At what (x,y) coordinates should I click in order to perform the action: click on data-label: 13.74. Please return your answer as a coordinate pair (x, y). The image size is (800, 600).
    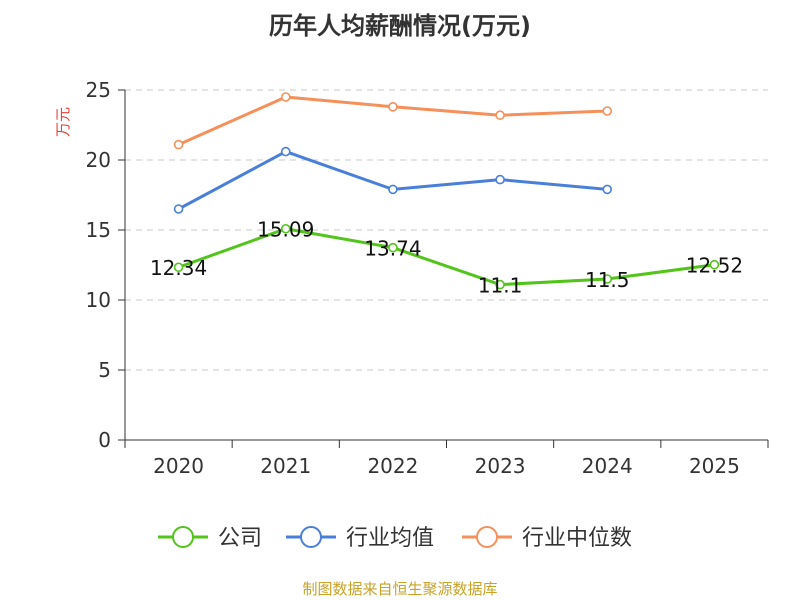
    Looking at the image, I should click on (392, 249).